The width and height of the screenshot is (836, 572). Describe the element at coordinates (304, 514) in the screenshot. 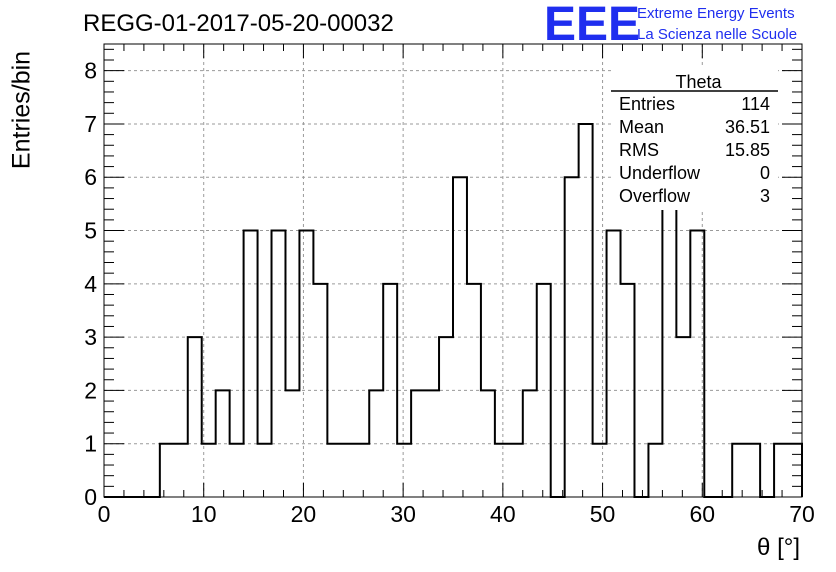

I see `x-tick-label: 20` at that location.